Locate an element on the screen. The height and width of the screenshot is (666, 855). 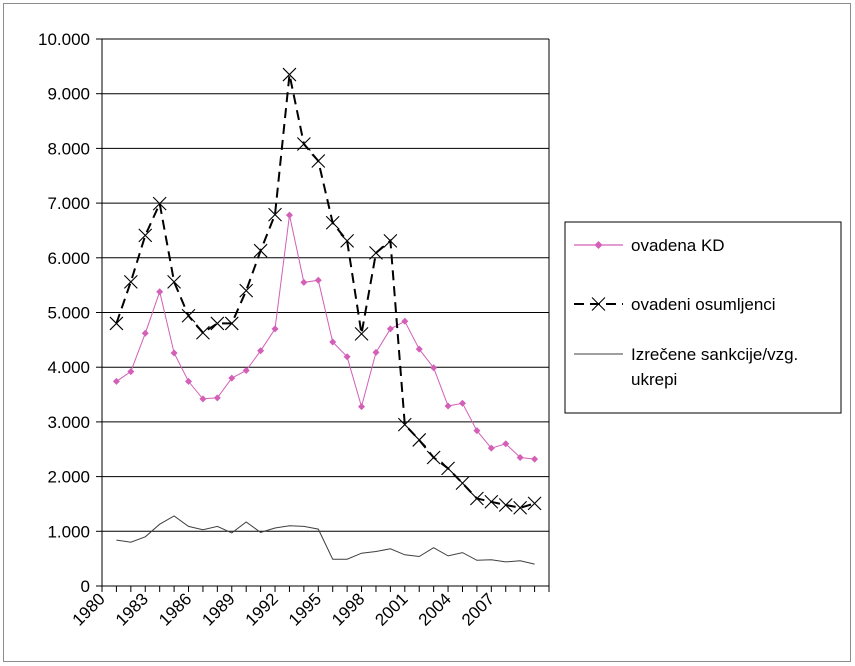
legend-label-izrecene-sankcije-line2: ukrepi is located at coordinates (654, 379).